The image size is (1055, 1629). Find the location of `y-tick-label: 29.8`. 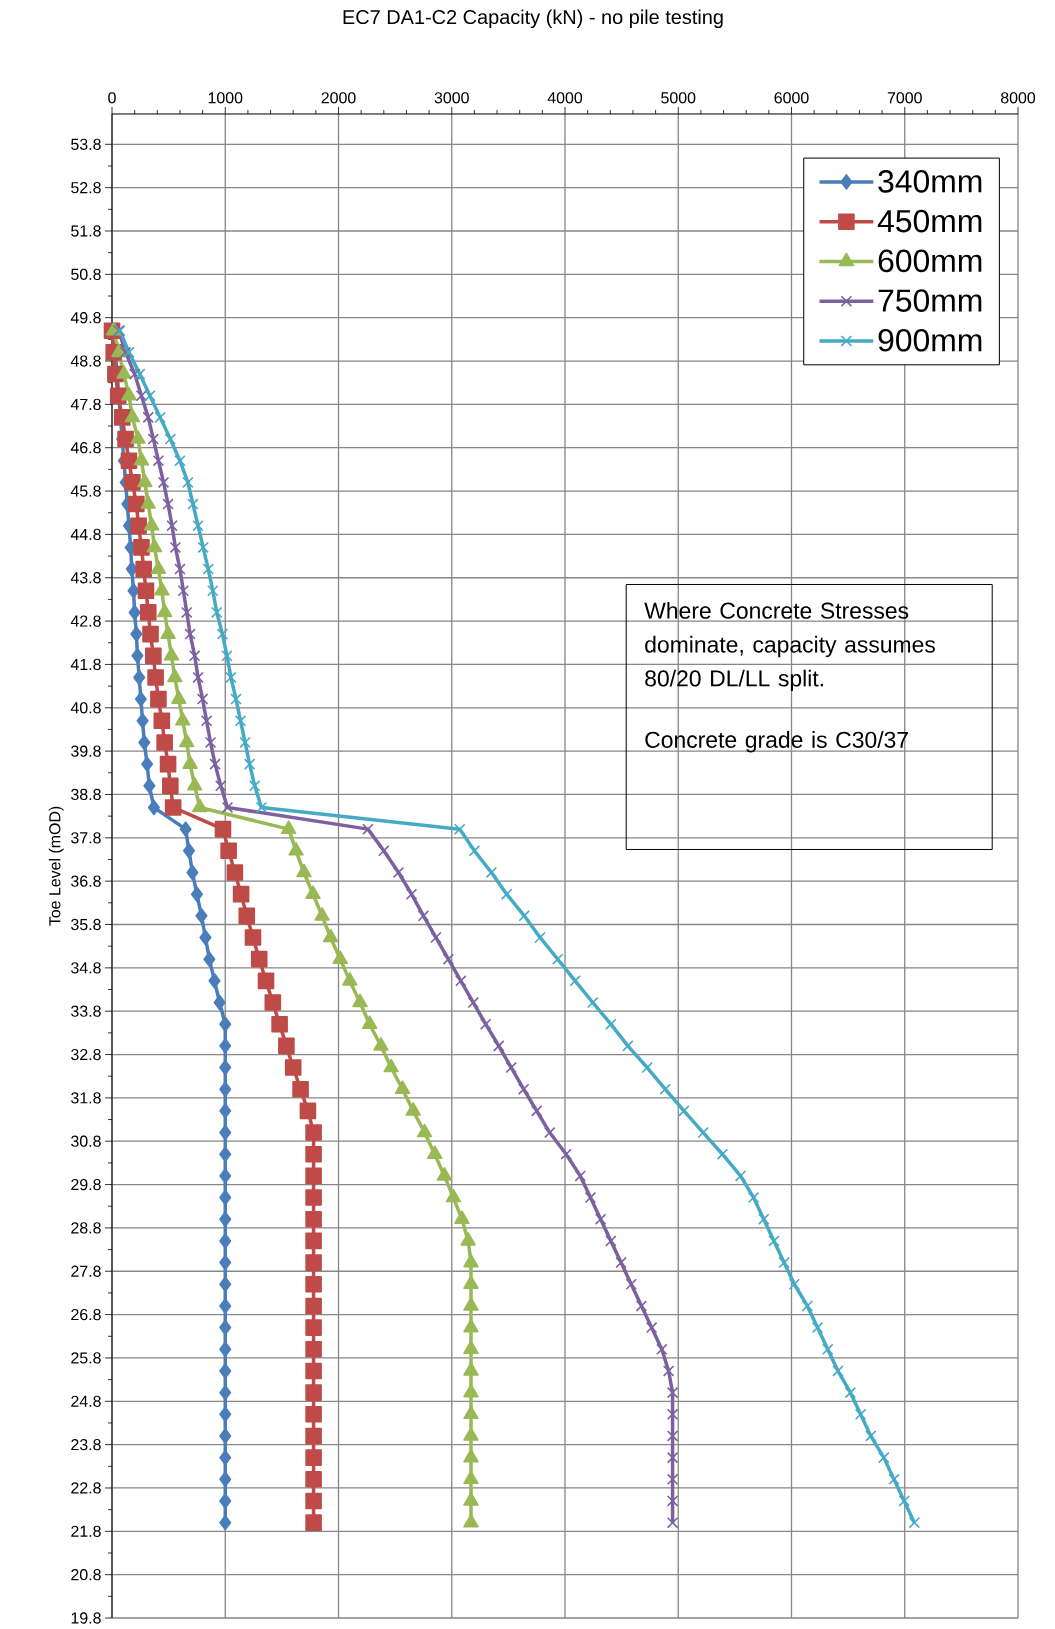

y-tick-label: 29.8 is located at coordinates (86, 1184).